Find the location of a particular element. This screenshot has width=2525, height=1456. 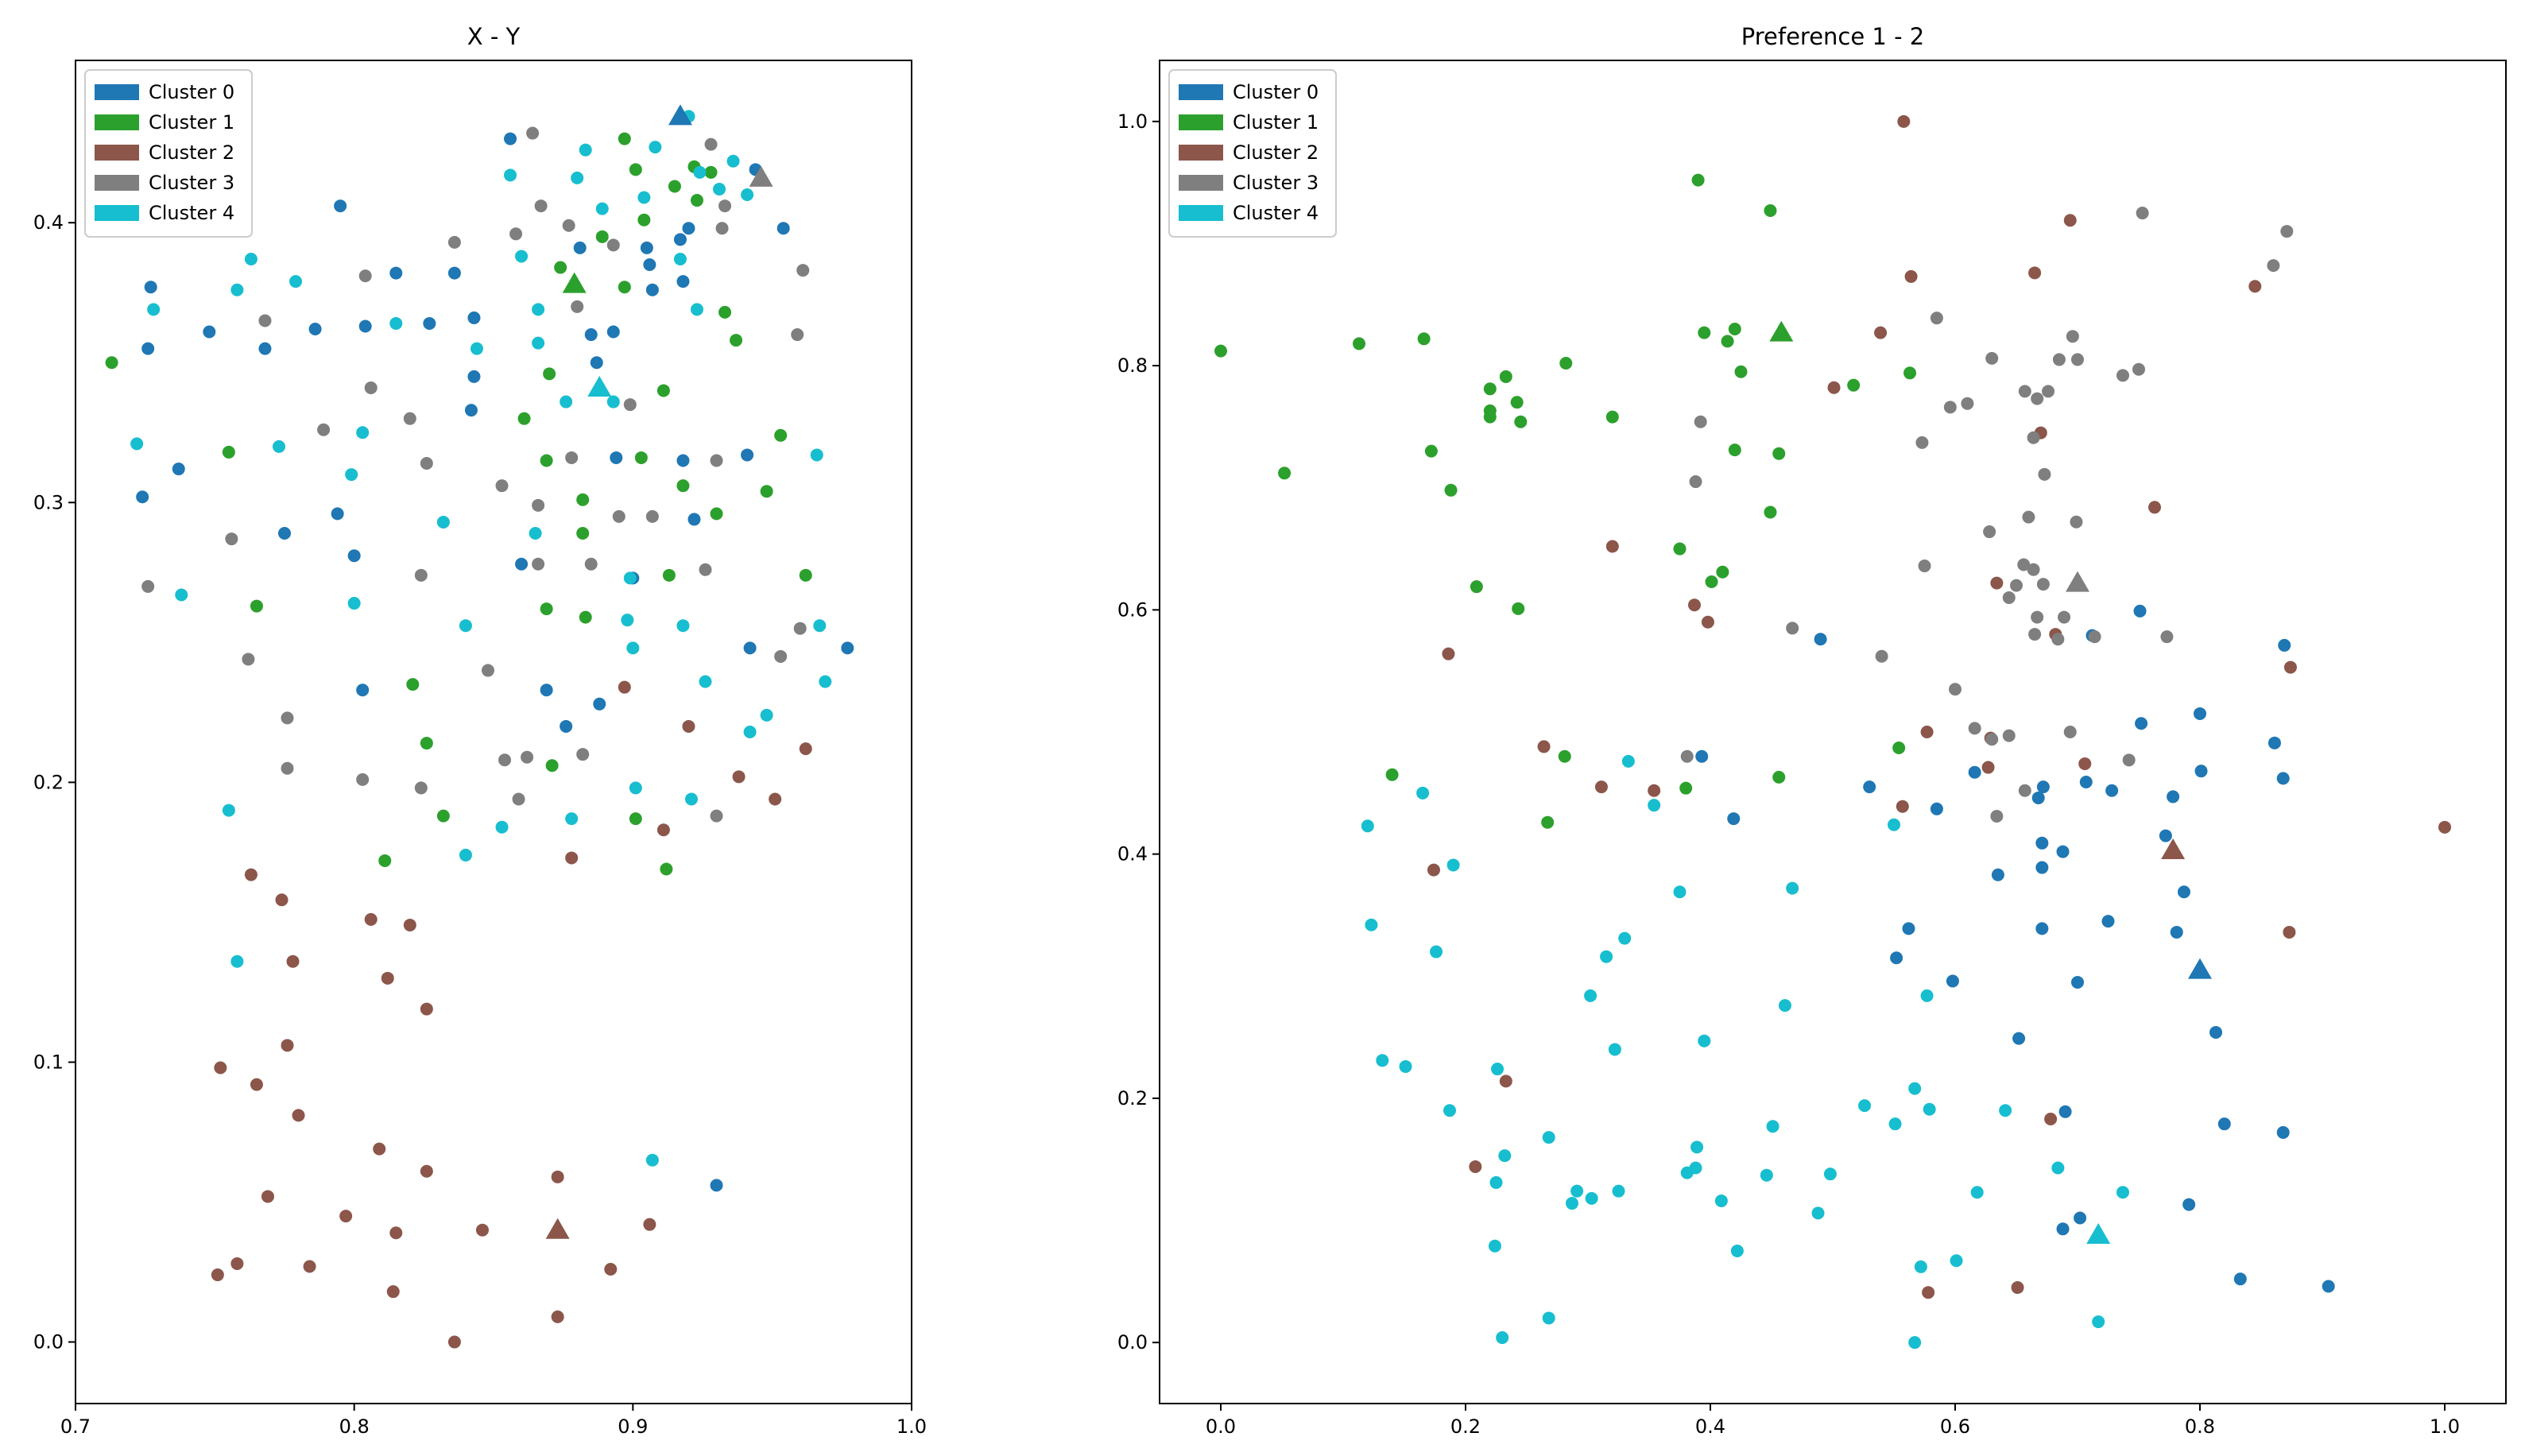

x-axis: 0.7 0.8 0.9 1.0 is located at coordinates (493, 1421).